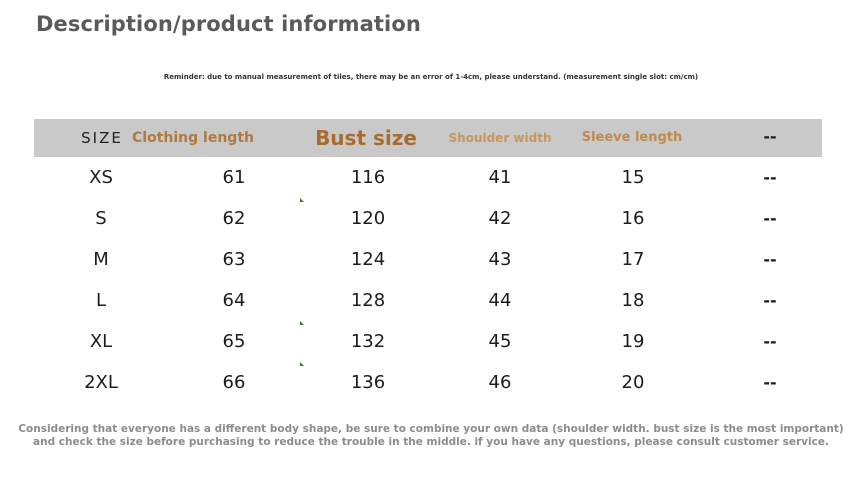 This screenshot has width=862, height=487. Describe the element at coordinates (633, 341) in the screenshot. I see `sleeve-length-cell: 19` at that location.